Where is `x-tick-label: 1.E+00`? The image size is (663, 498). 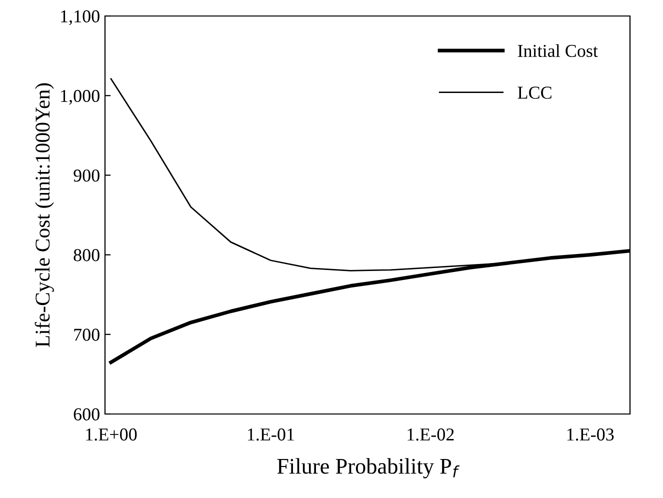
x-tick-label: 1.E+00 is located at coordinates (111, 434).